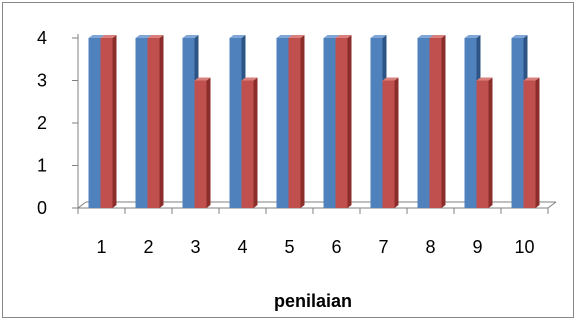 The height and width of the screenshot is (322, 578). Describe the element at coordinates (383, 247) in the screenshot. I see `x-tick-label: 7` at that location.